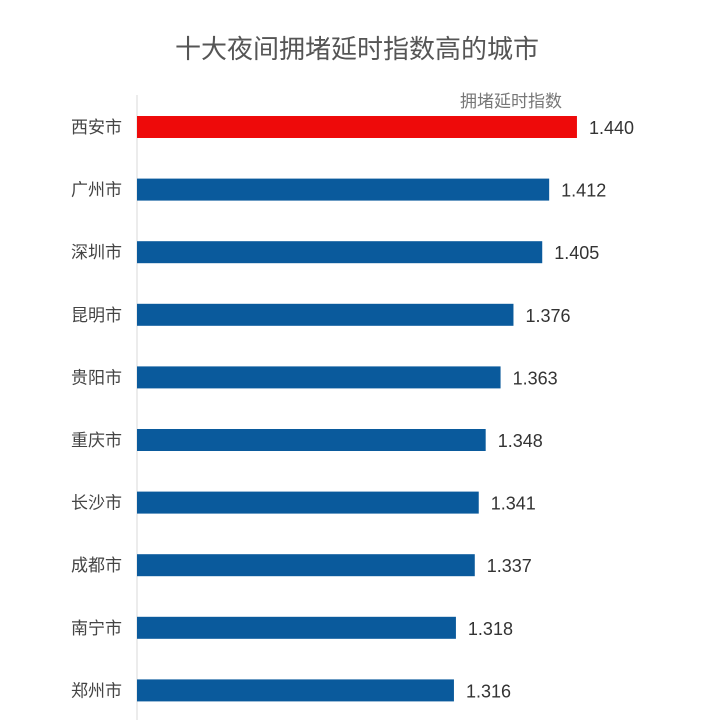 Image resolution: width=714 pixels, height=720 pixels. Describe the element at coordinates (96, 565) in the screenshot. I see `category-label: 成都市` at that location.